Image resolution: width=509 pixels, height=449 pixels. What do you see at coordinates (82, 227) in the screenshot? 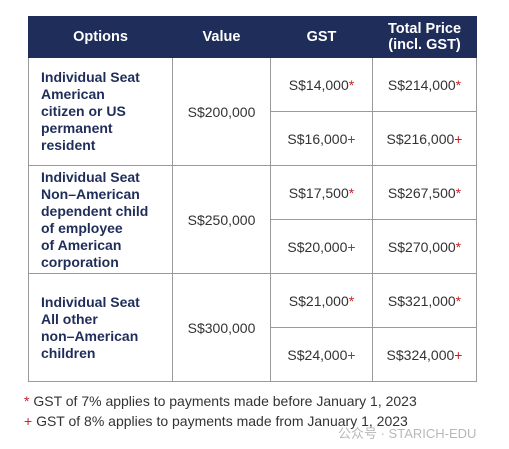
I see `text: of employee` at bounding box center [82, 227].